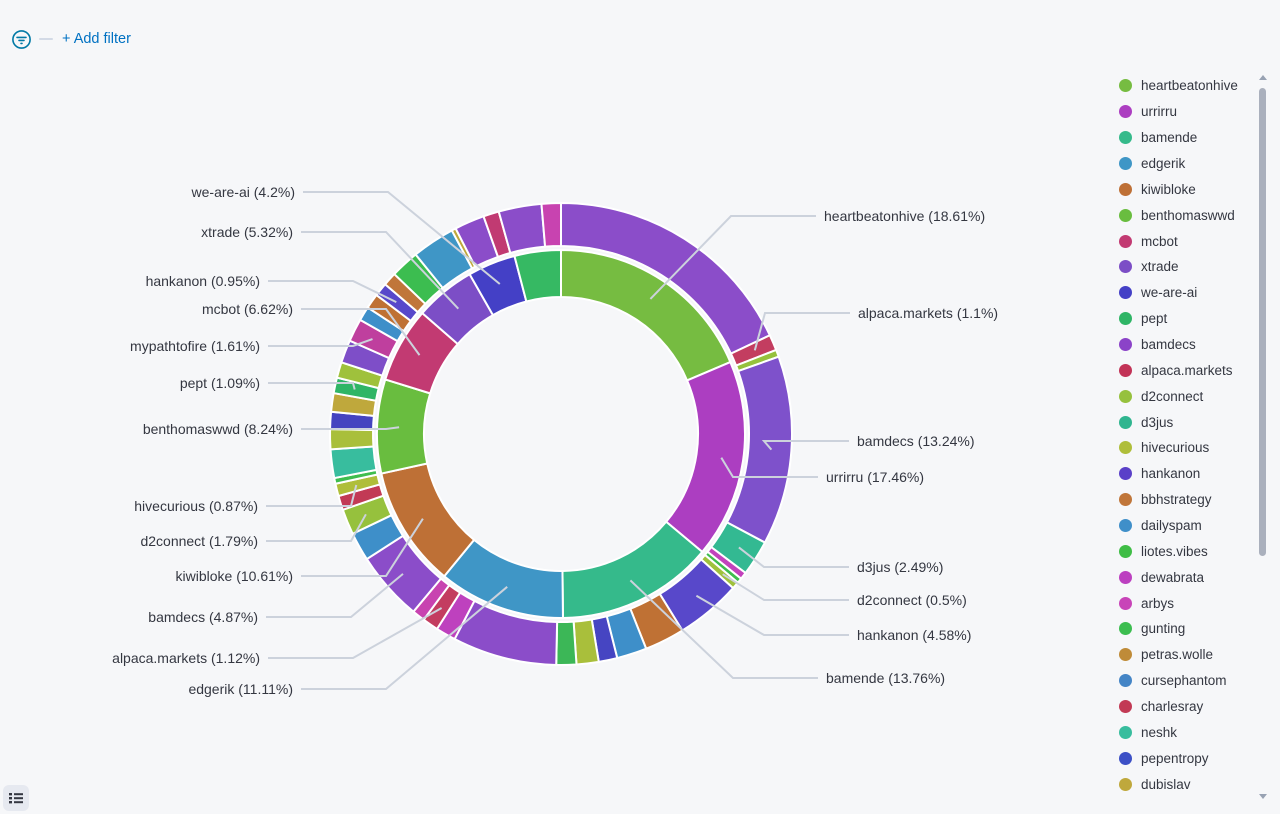 The image size is (1280, 814). Describe the element at coordinates (186, 658) in the screenshot. I see `slice-label: alpaca.markets (1.12%)` at that location.